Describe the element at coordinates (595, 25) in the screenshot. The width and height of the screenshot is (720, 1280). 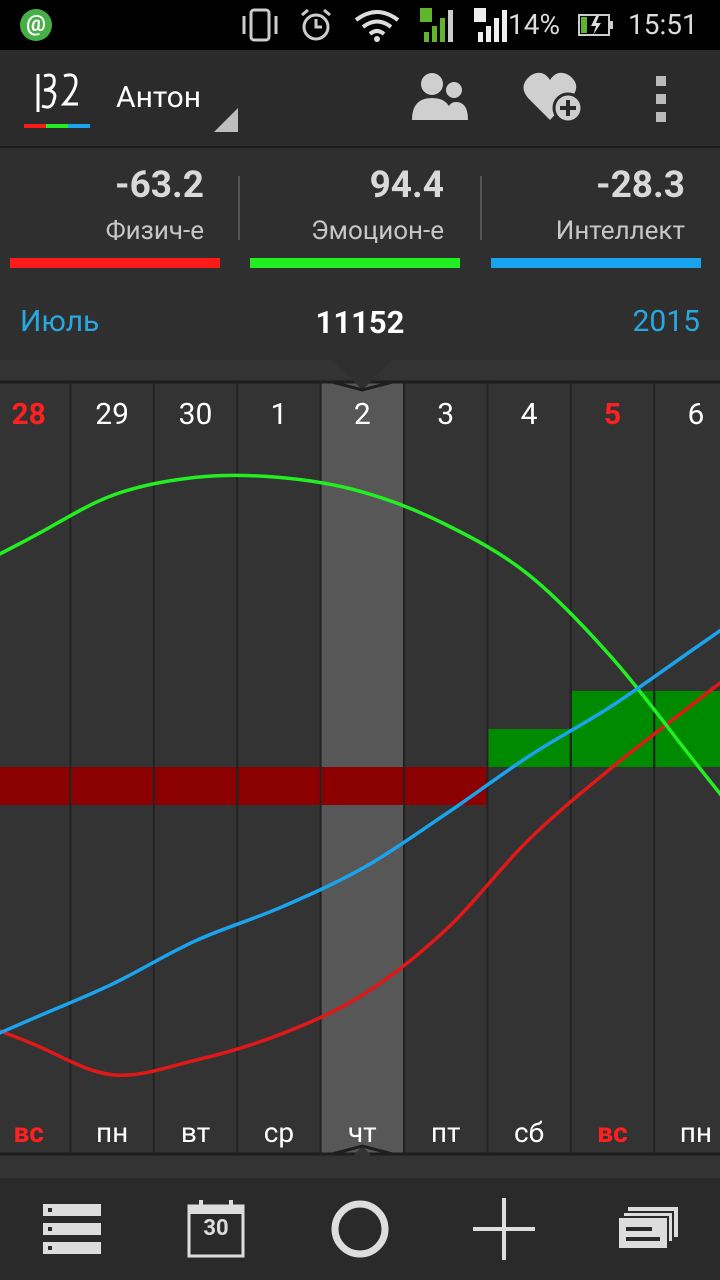
I see `battery-icon` at that location.